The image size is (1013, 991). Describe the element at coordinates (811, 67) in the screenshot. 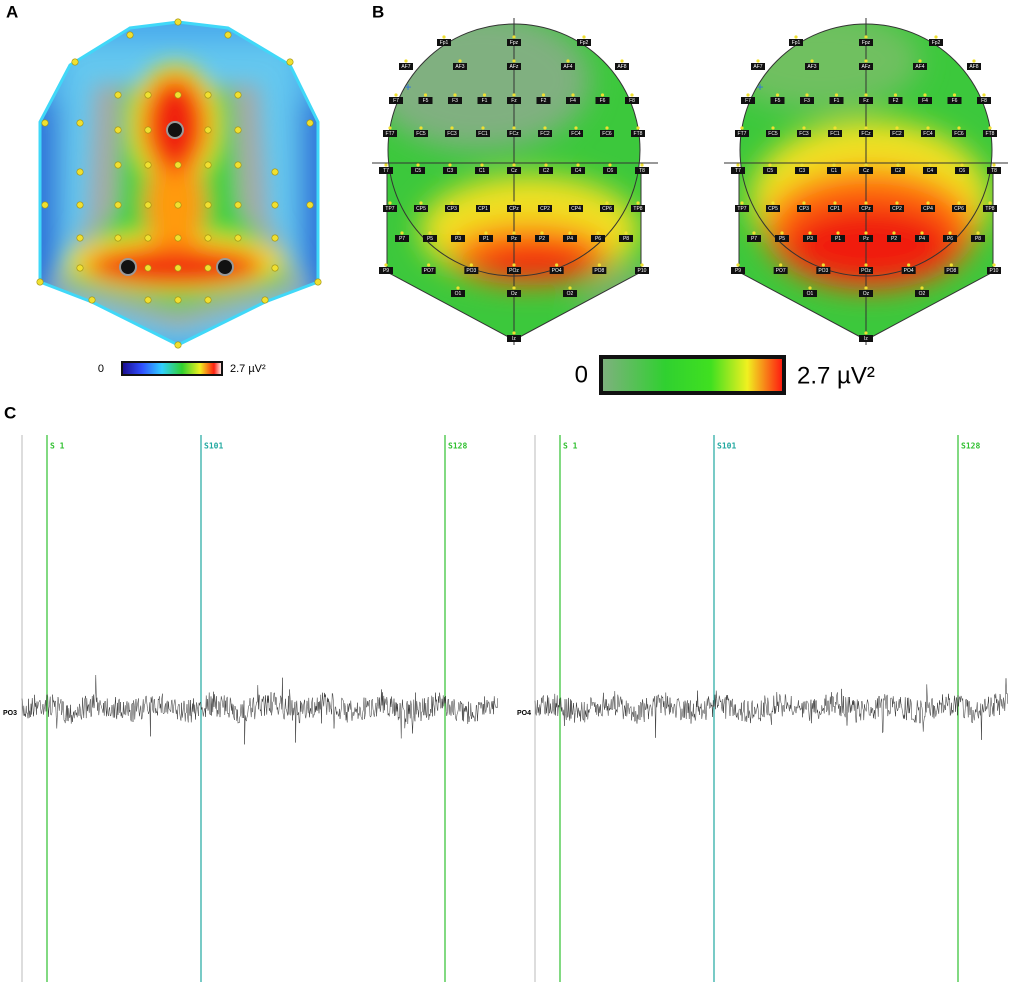

I see `electrode-label: AF3` at that location.